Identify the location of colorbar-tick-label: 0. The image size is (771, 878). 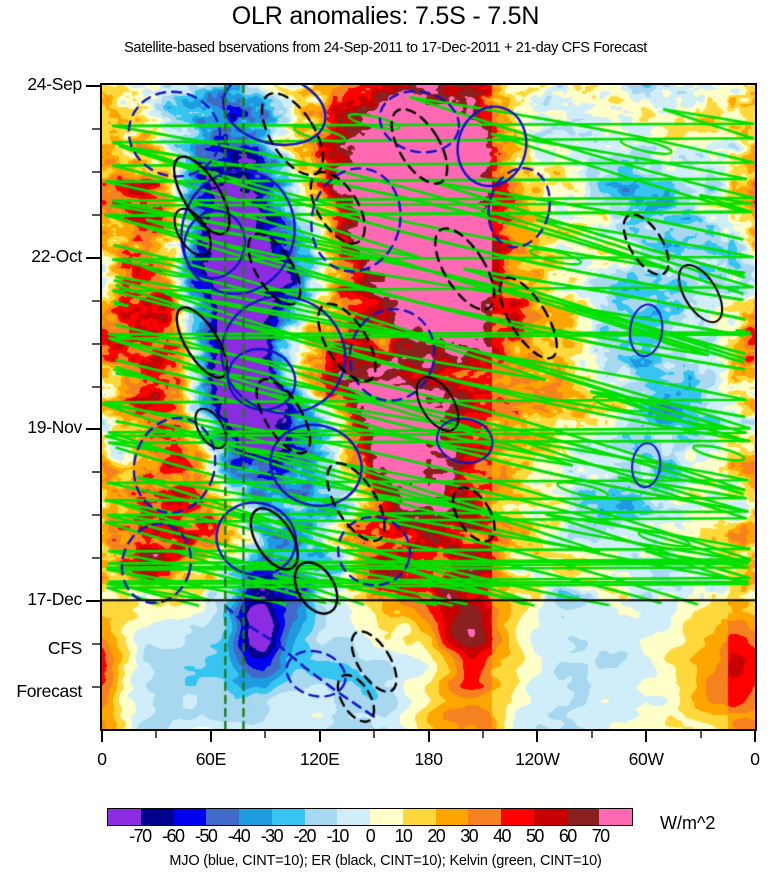
(370, 836).